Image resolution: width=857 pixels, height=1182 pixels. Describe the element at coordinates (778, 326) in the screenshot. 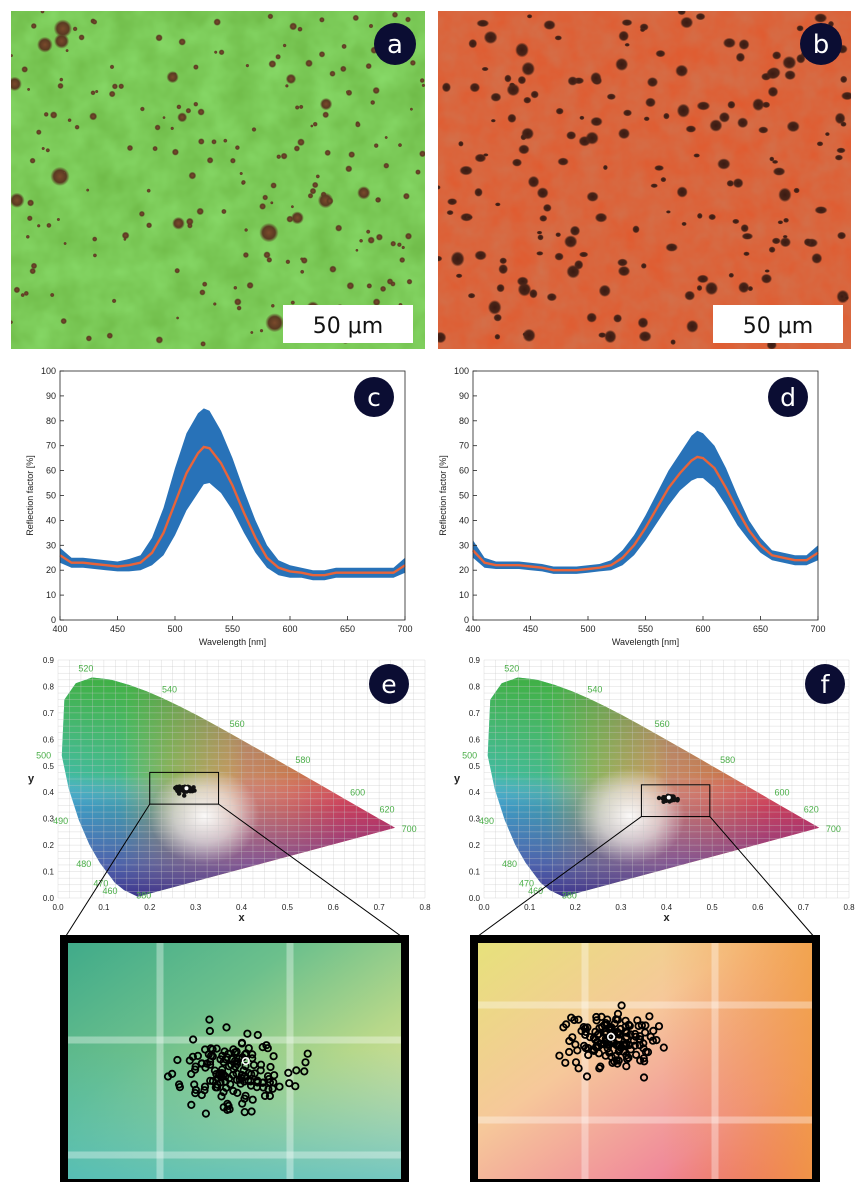

I see `panel-b-scalebar-label: 50 μm` at that location.